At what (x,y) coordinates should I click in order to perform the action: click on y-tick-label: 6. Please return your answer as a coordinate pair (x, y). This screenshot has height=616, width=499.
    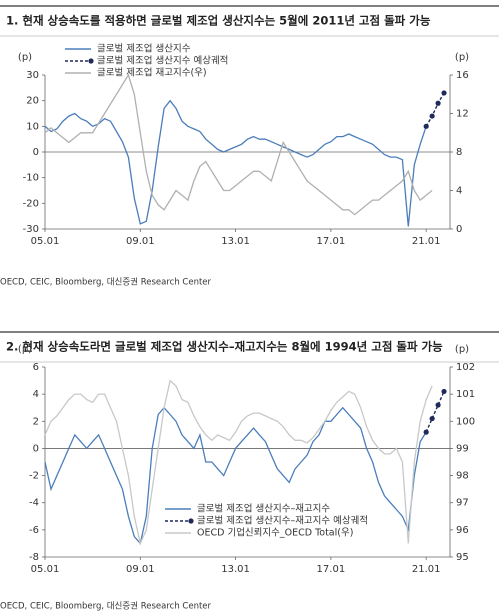
    Looking at the image, I should click on (36, 367).